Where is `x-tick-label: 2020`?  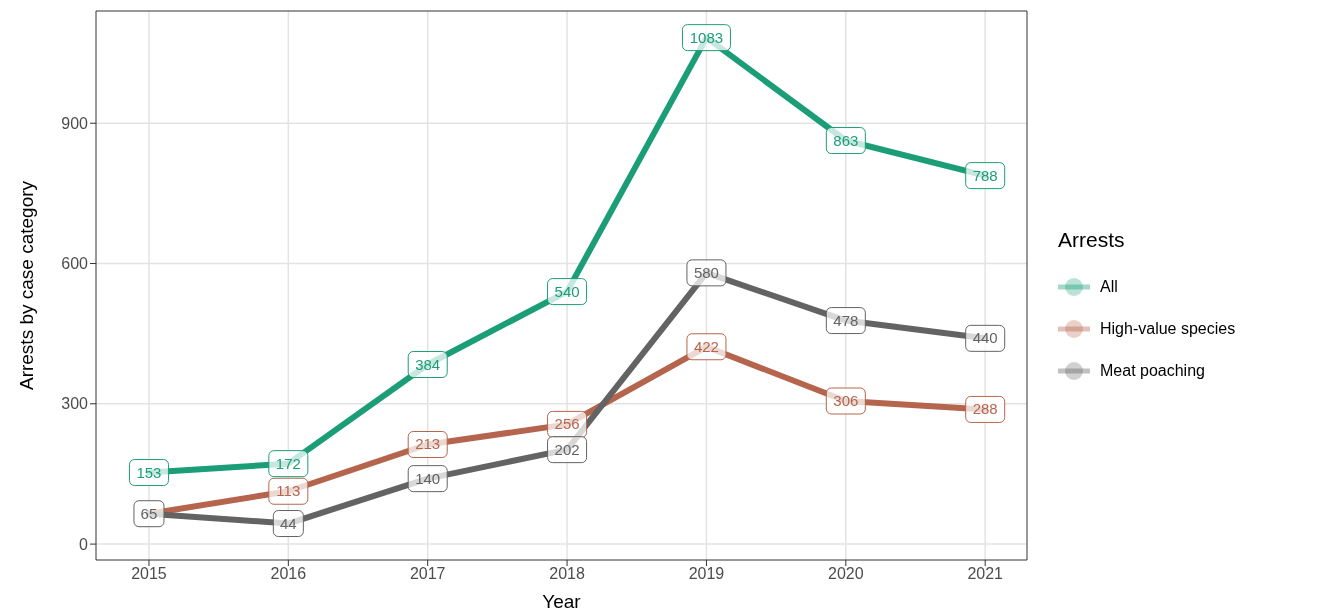 x-tick-label: 2020 is located at coordinates (846, 574).